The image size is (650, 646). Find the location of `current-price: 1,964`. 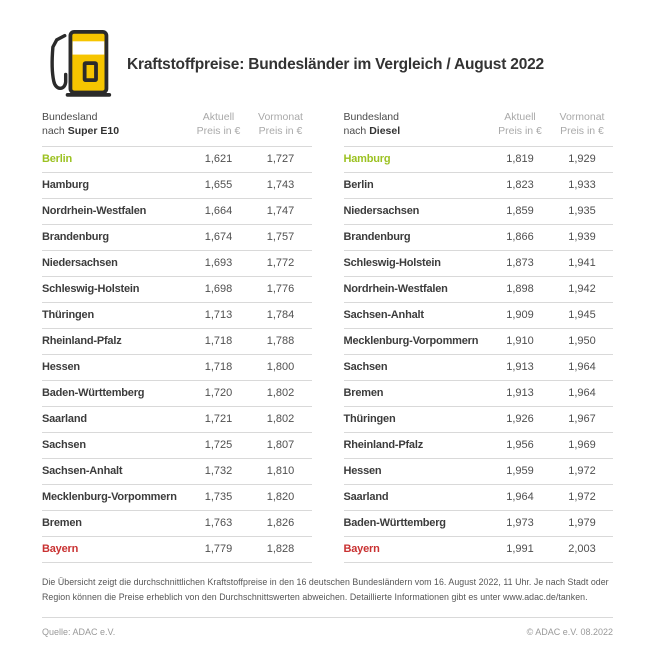

current-price: 1,964 is located at coordinates (520, 497).